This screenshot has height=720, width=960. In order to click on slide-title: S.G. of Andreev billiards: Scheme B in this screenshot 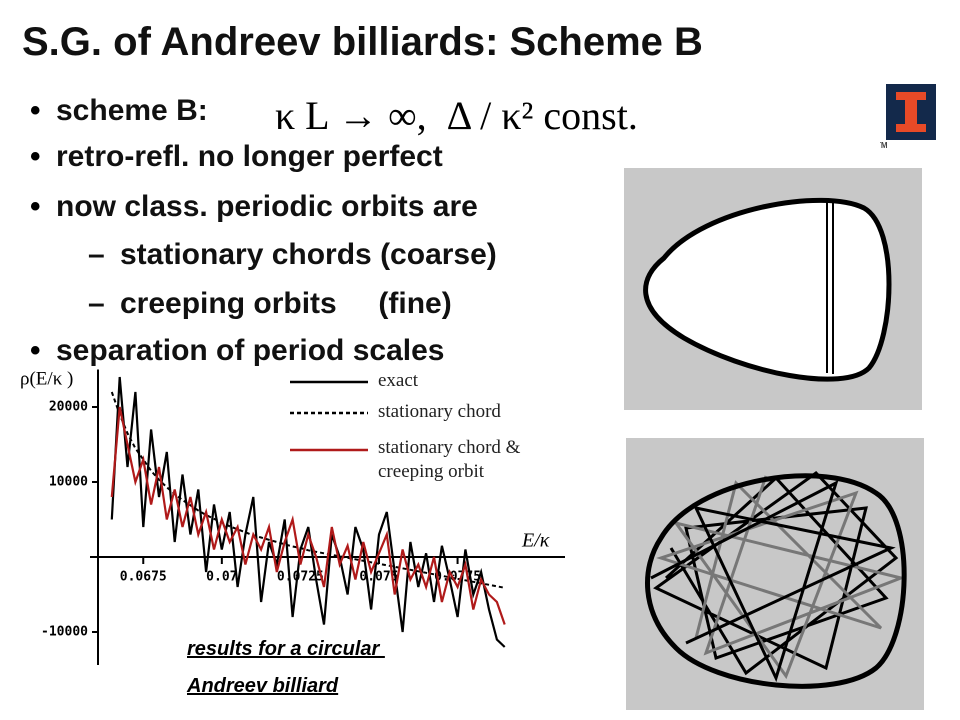, I will do `click(362, 42)`.